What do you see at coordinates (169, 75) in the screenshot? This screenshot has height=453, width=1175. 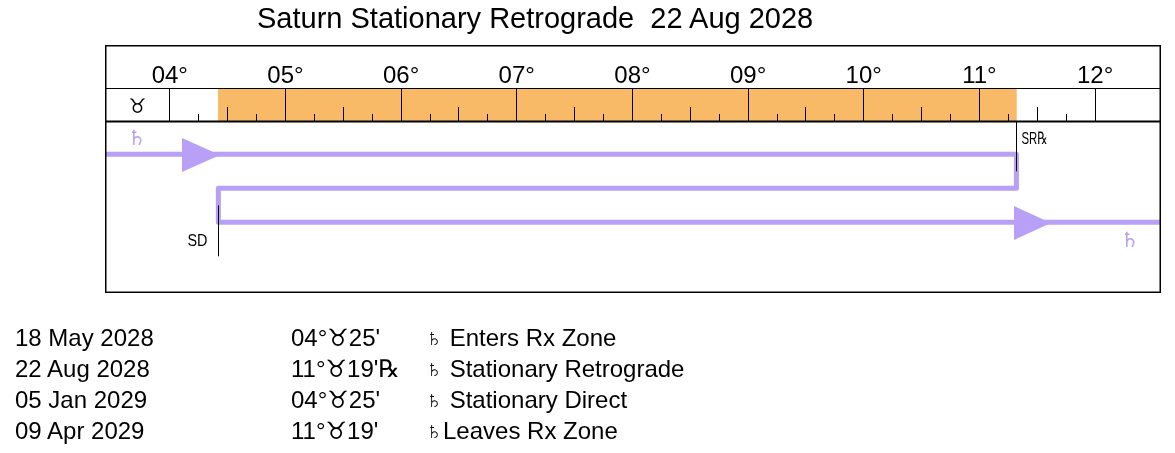 I see `x-tick-label: 04°` at bounding box center [169, 75].